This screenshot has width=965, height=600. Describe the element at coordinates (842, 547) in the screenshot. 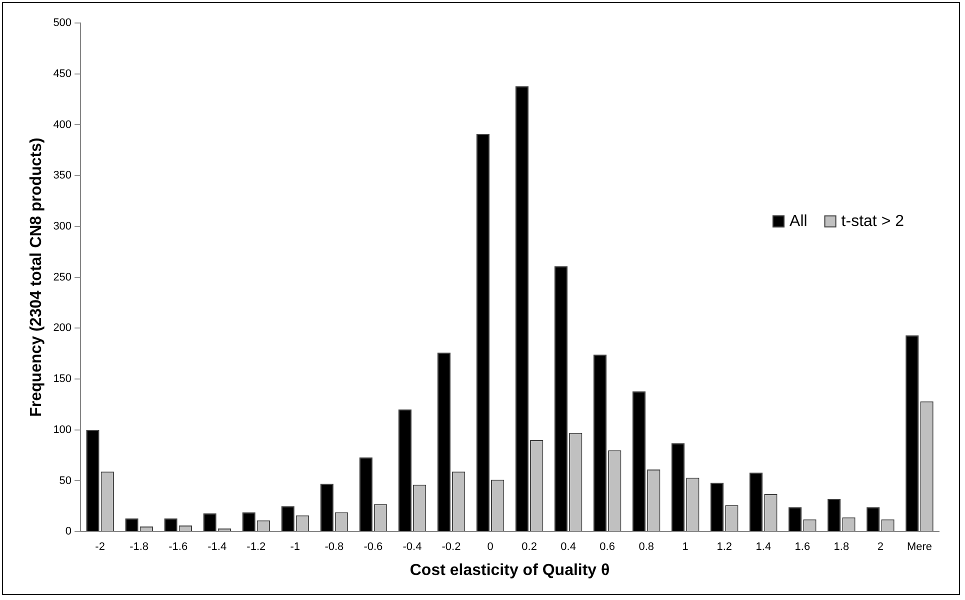

I see `x-tick-label: 1.8` at that location.